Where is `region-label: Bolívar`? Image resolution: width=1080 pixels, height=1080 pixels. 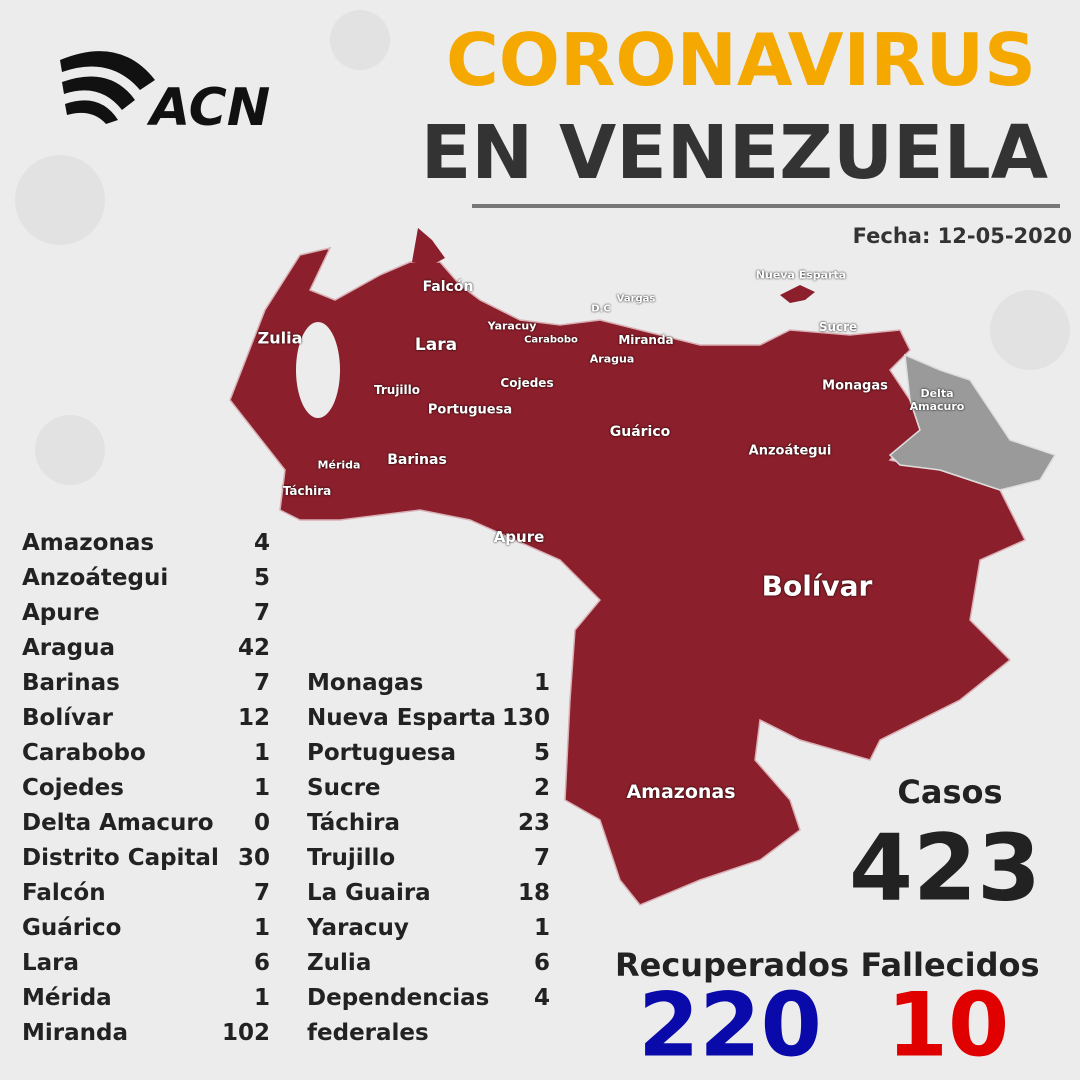
region-label: Bolívar is located at coordinates (817, 586).